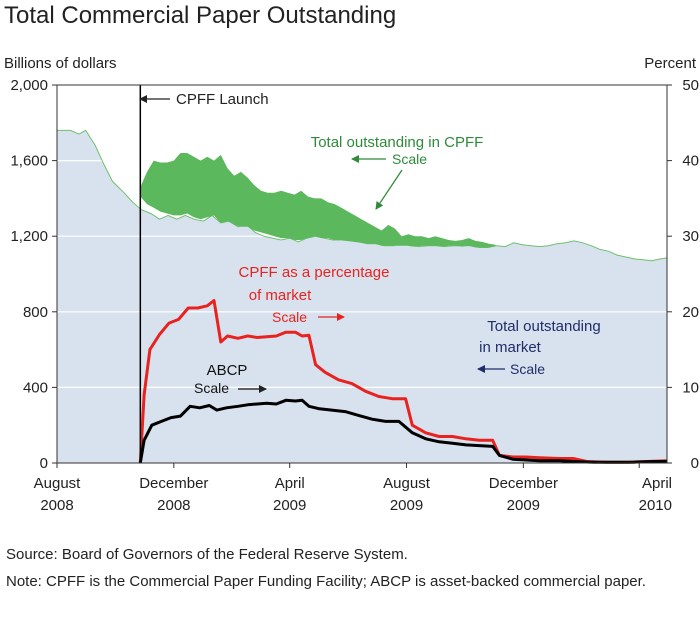 The image size is (700, 617). What do you see at coordinates (35, 387) in the screenshot?
I see `left-tick-label: 400` at bounding box center [35, 387].